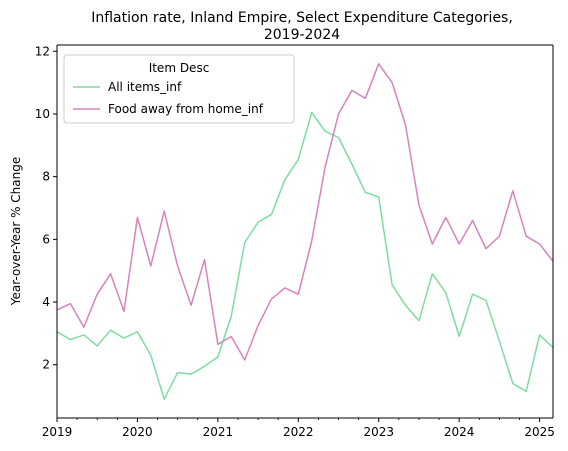 This screenshot has height=451, width=568. What do you see at coordinates (378, 432) in the screenshot?
I see `x-tick-label: 2023` at bounding box center [378, 432].